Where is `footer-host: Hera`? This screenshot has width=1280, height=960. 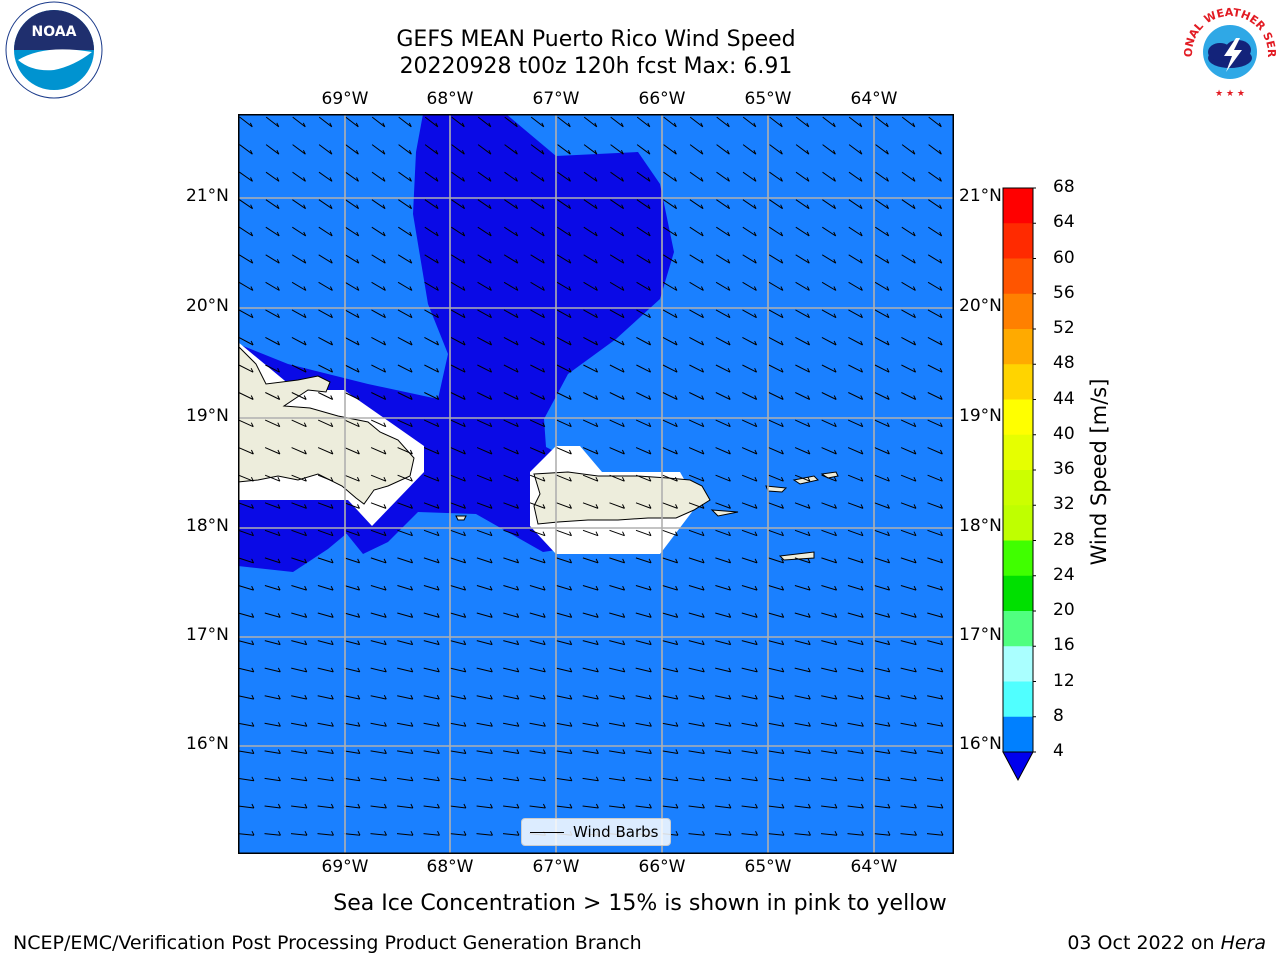
footer-host: Hera is located at coordinates (1243, 943).